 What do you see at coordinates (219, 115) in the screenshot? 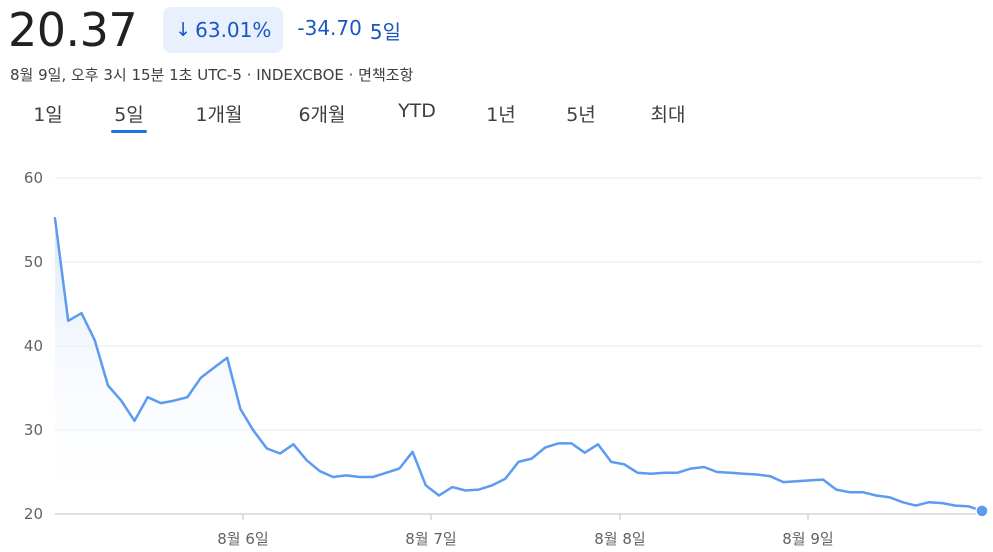
I see `tab-1m: 1개월` at bounding box center [219, 115].